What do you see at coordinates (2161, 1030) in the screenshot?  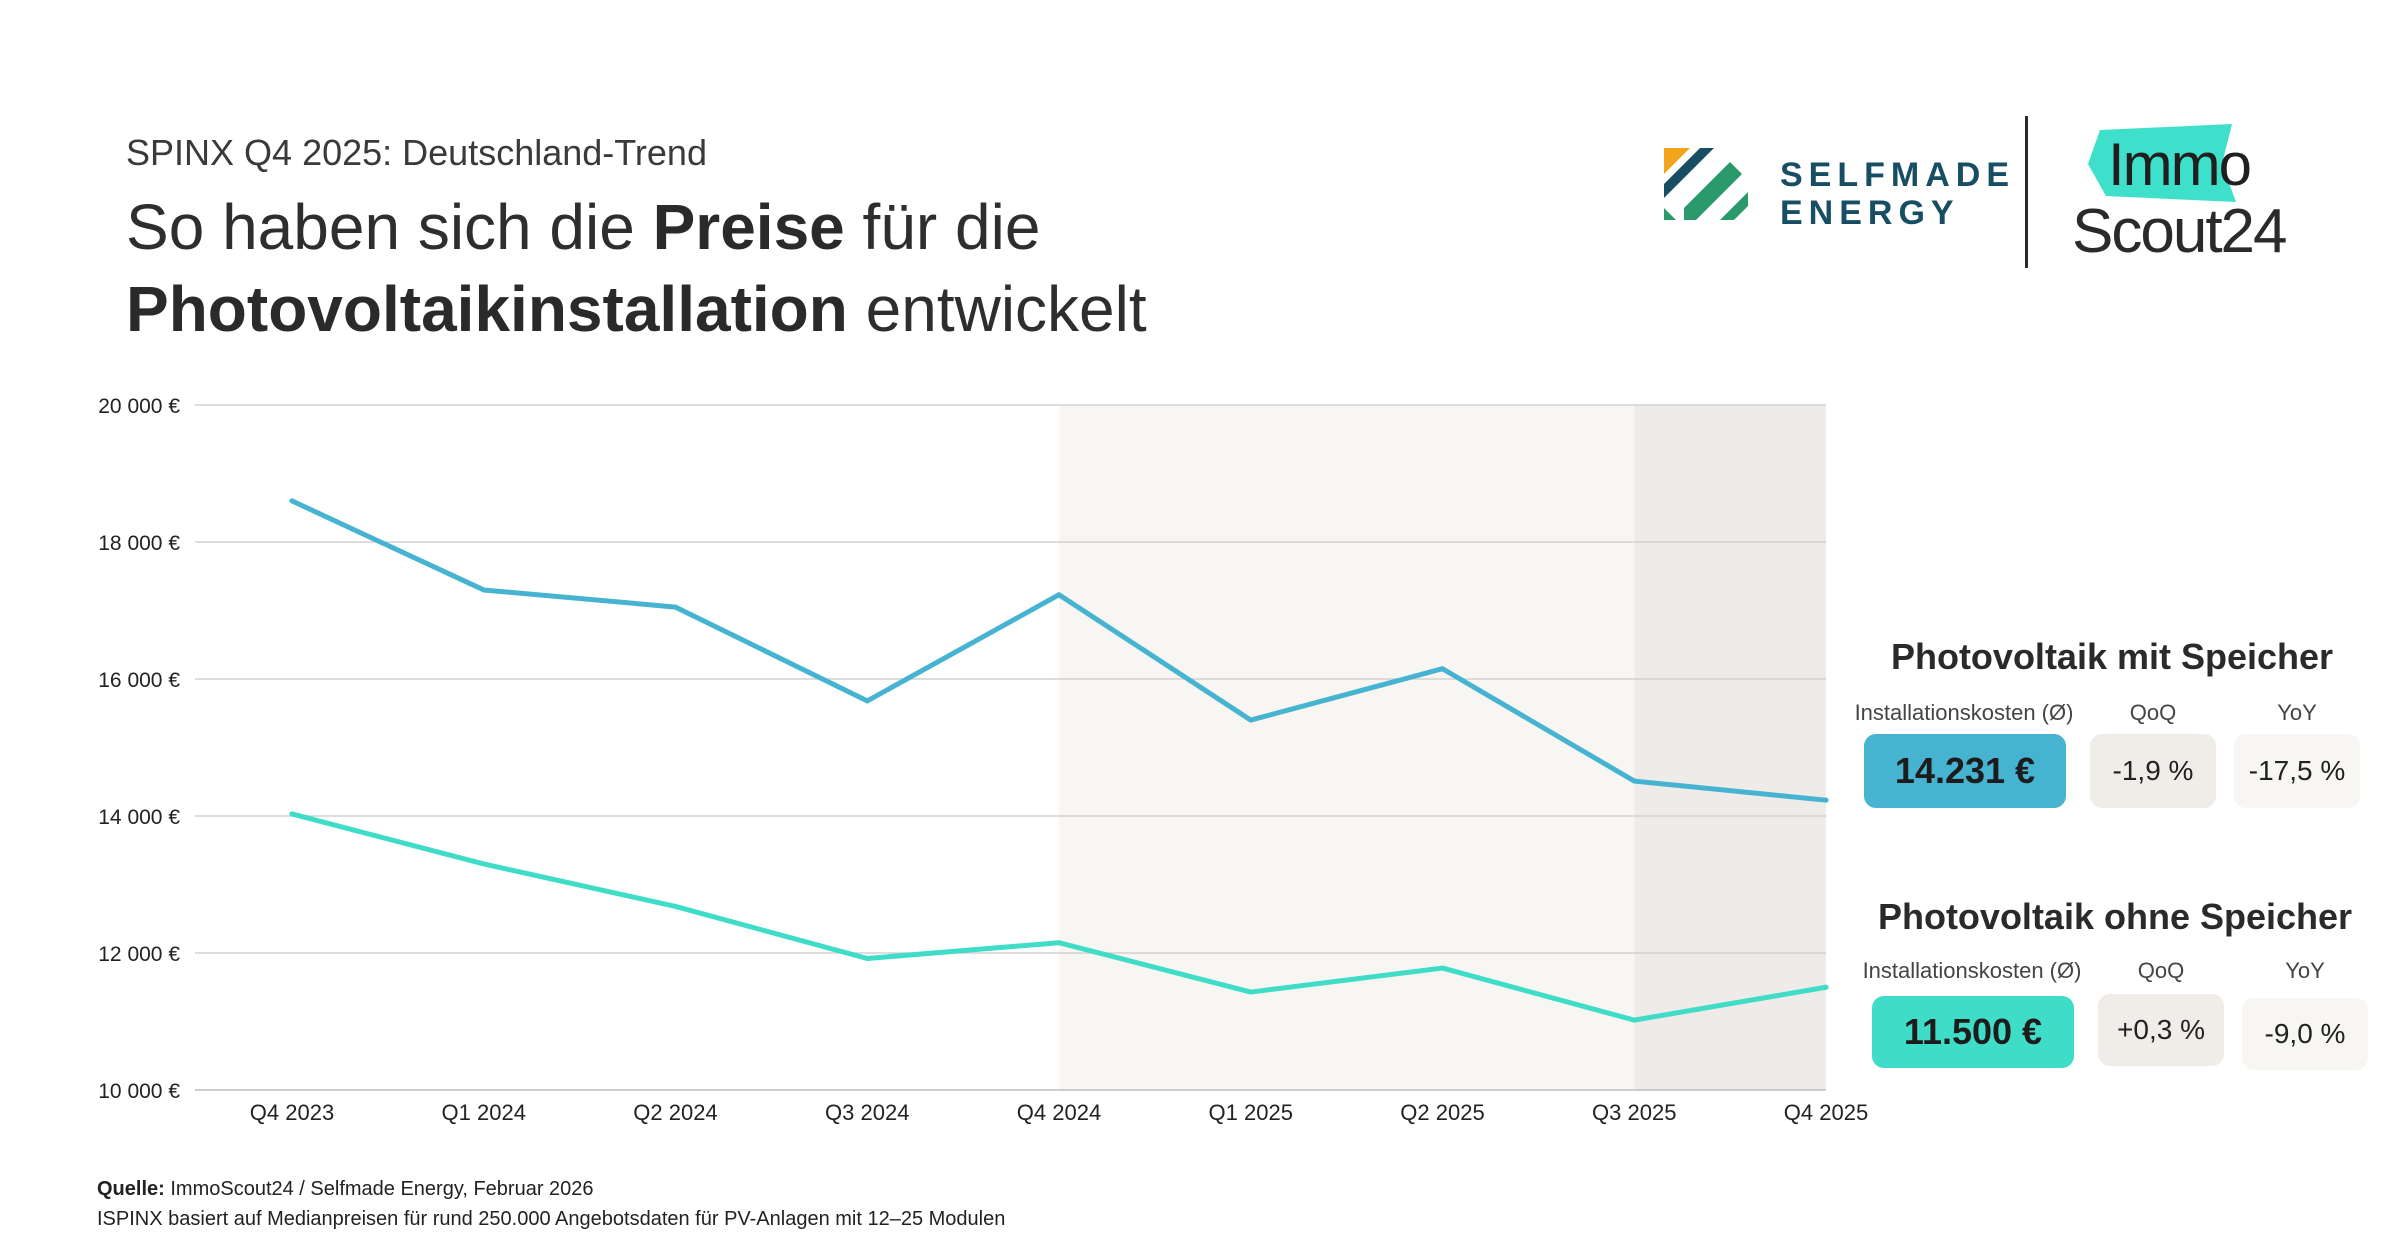 I see `panel-without-storage-qoq-value: +0,3 %` at bounding box center [2161, 1030].